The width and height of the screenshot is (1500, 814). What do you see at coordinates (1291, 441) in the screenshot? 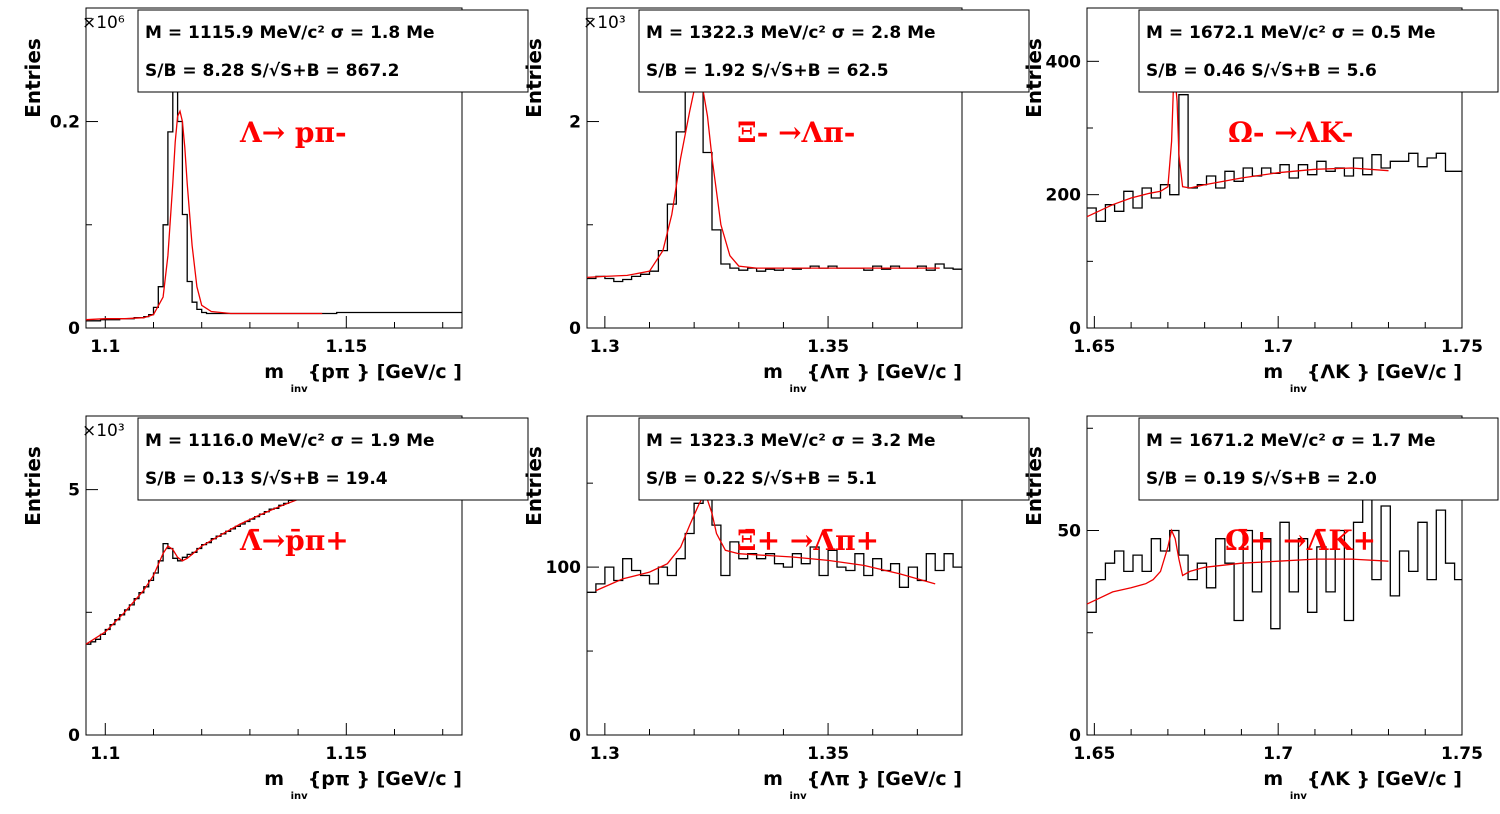
I see `stats-line-mass: M = 1671.2 MeV/c² σ = 1.7 Me` at bounding box center [1291, 441].